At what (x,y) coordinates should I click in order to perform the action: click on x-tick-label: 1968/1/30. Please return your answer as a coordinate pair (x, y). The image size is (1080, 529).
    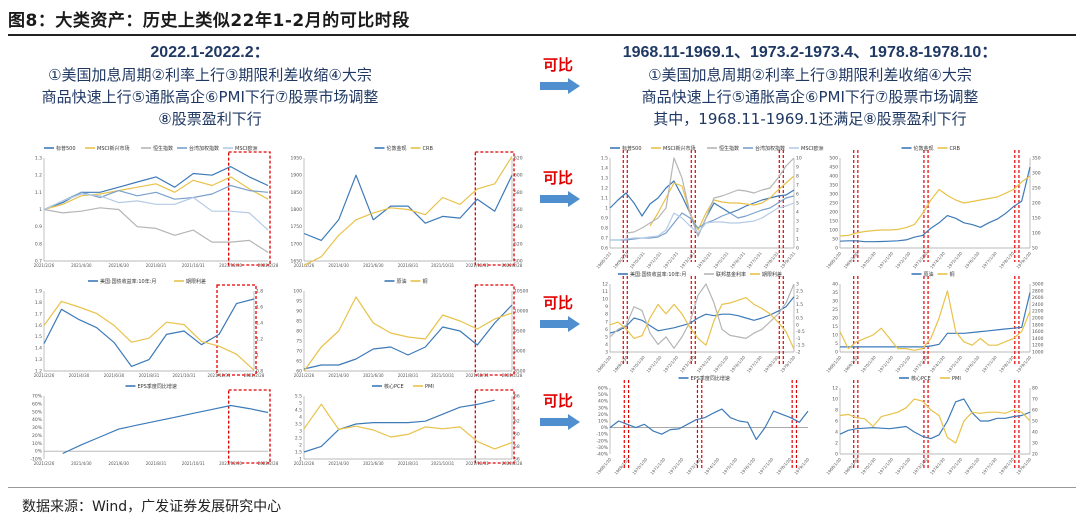
    Looking at the image, I should click on (833, 363).